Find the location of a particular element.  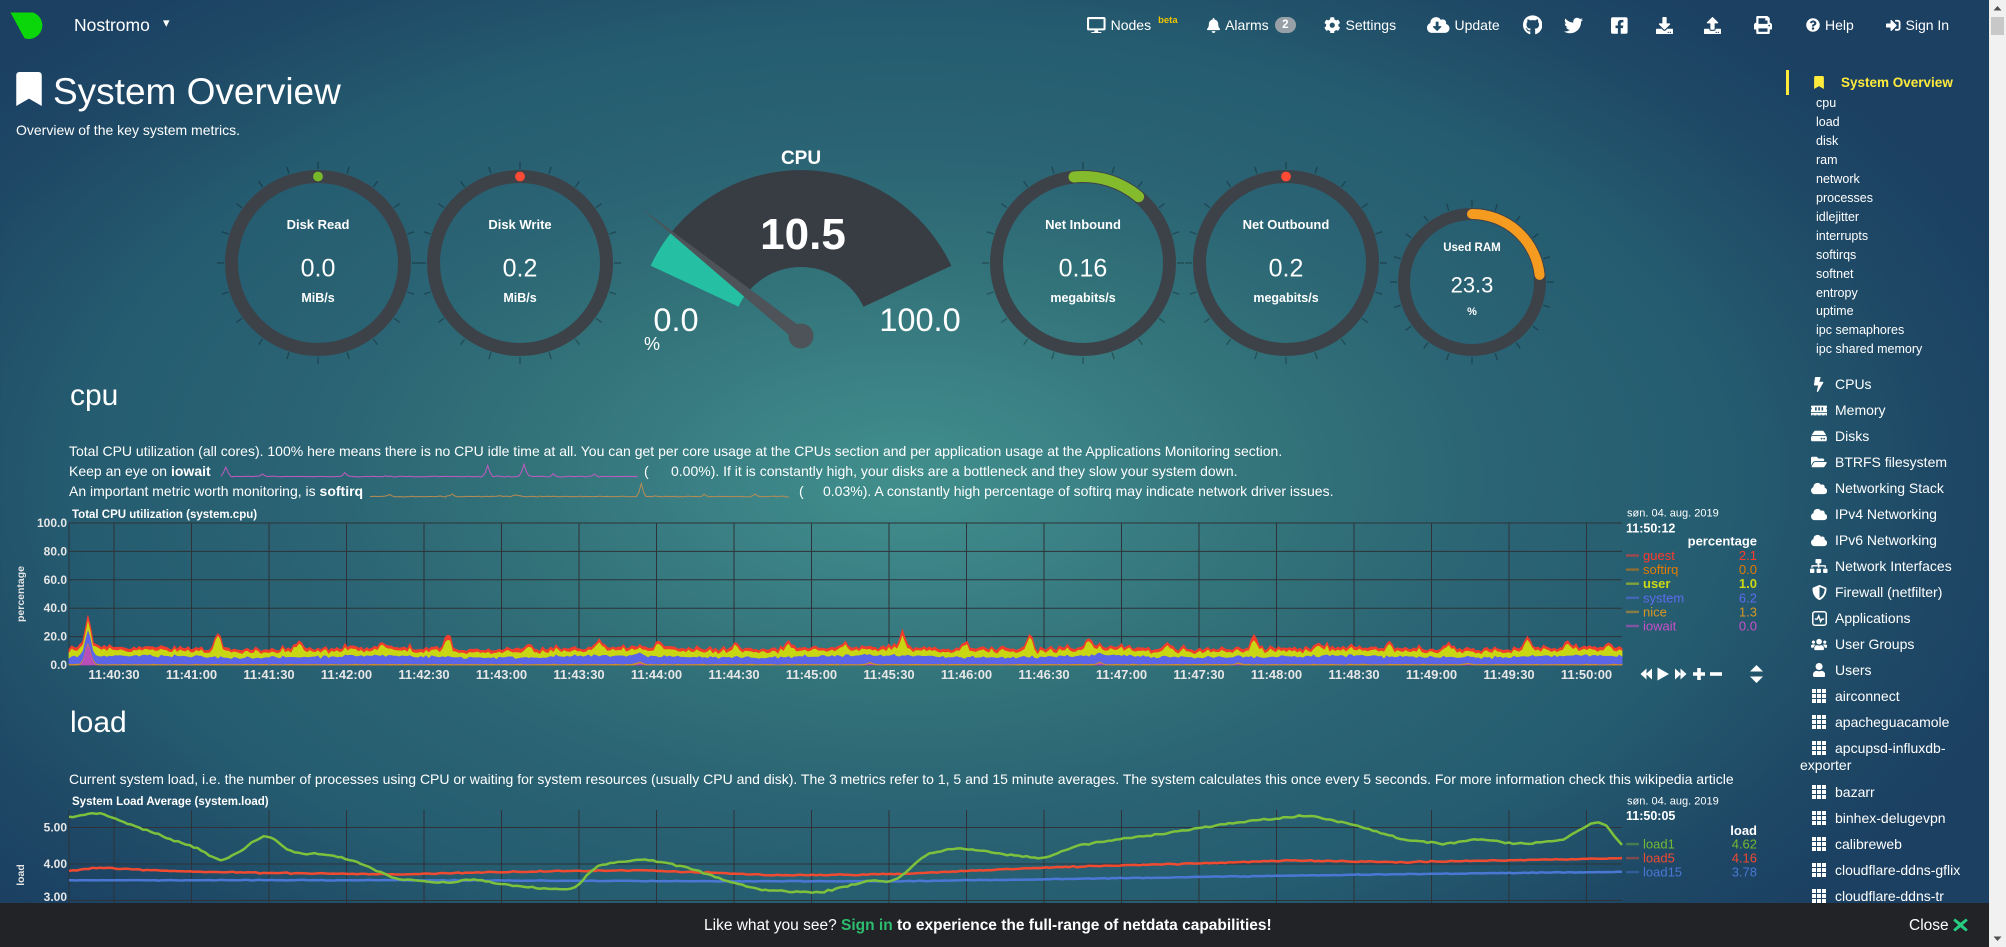

svg-text: 11:45:00 is located at coordinates (811, 674).